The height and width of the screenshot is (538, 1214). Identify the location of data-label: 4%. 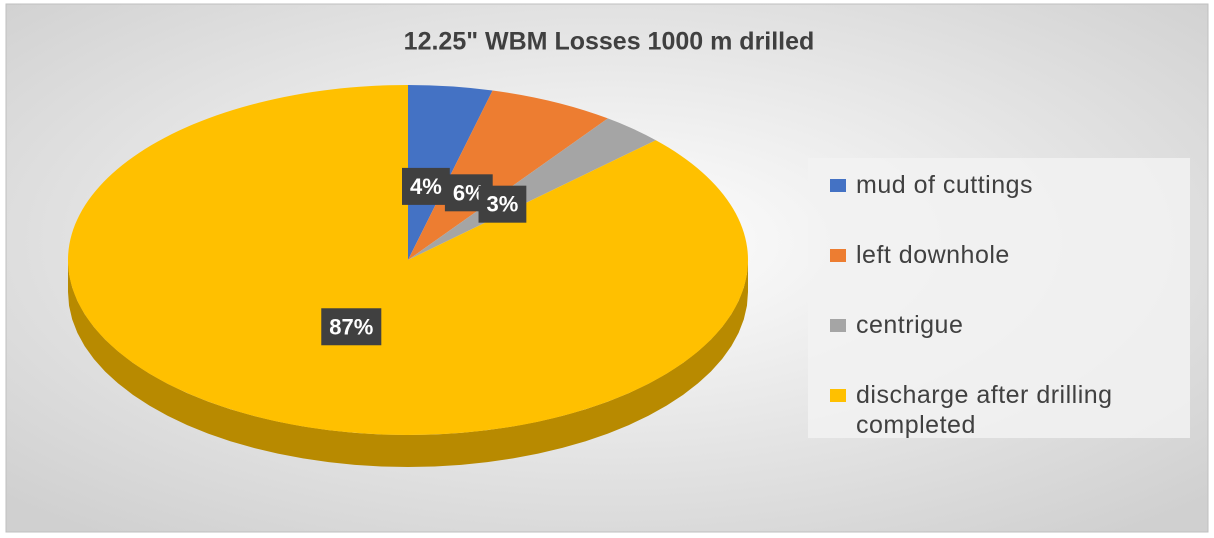
(426, 186).